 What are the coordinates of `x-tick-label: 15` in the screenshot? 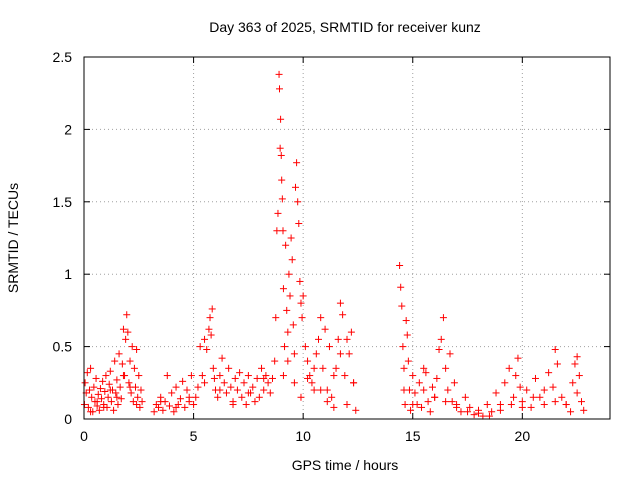 It's located at (413, 436).